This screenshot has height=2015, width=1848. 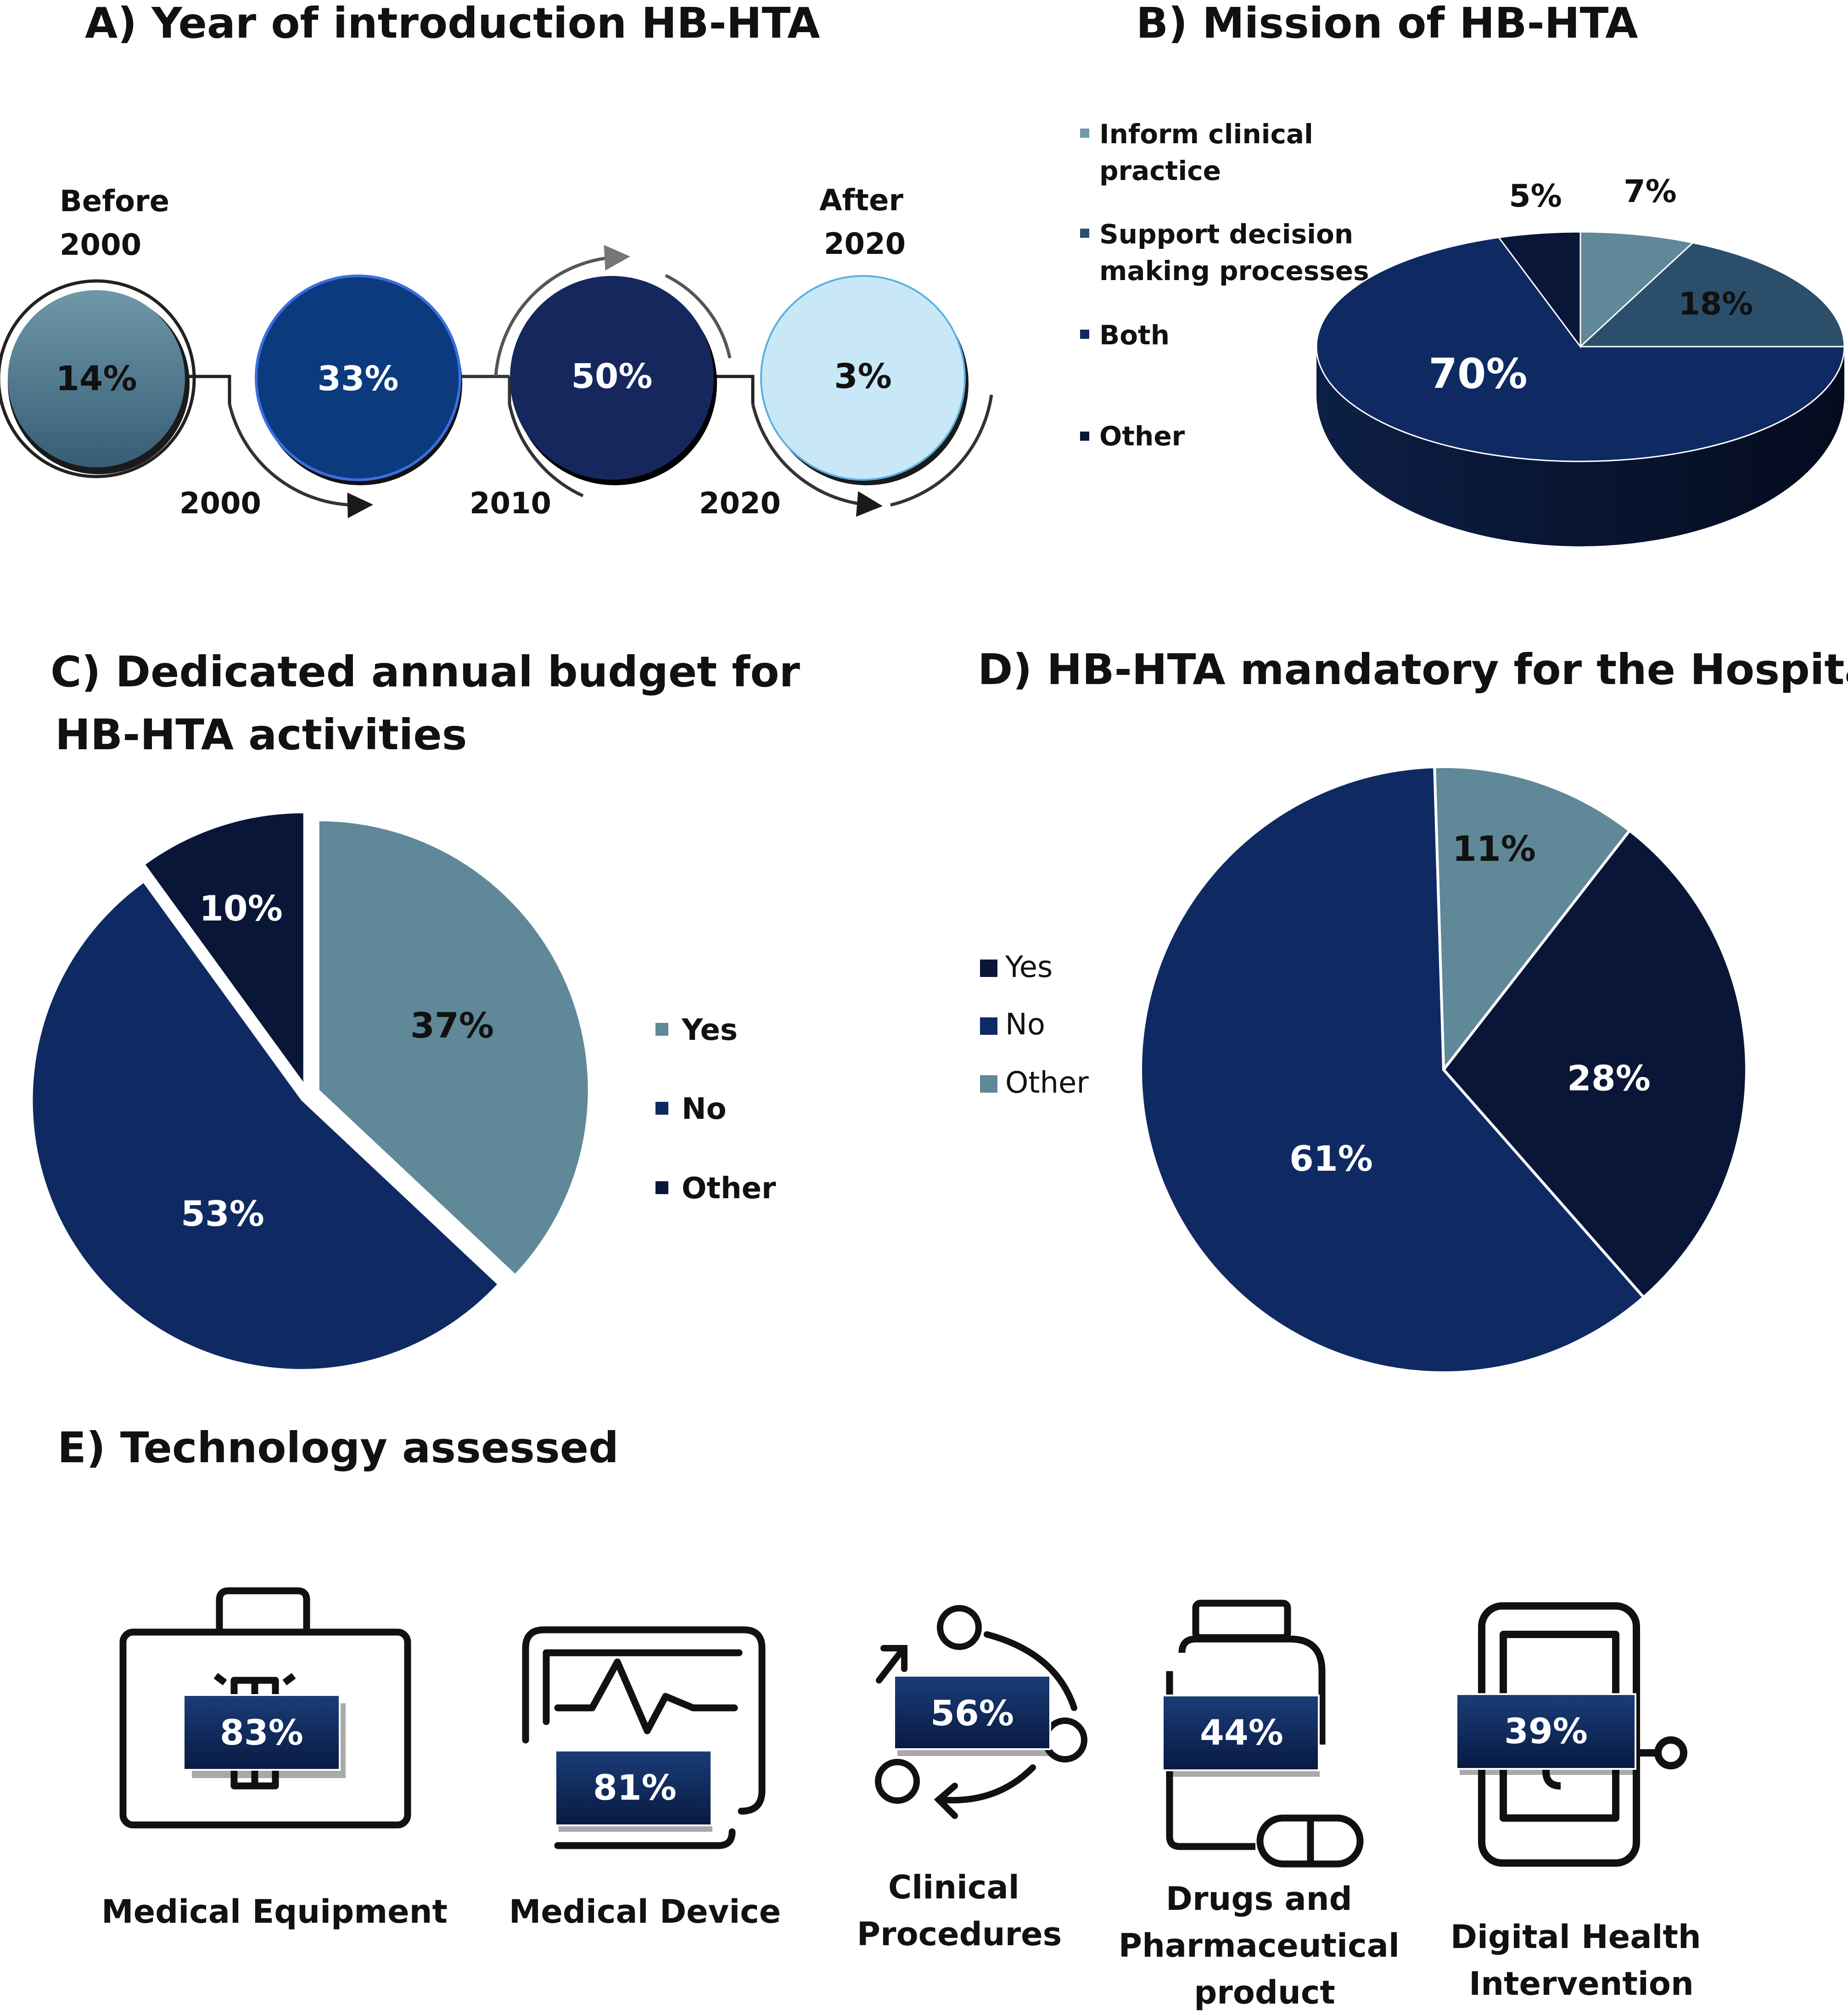 What do you see at coordinates (1609, 1078) in the screenshot?
I see `value-label: 28%` at bounding box center [1609, 1078].